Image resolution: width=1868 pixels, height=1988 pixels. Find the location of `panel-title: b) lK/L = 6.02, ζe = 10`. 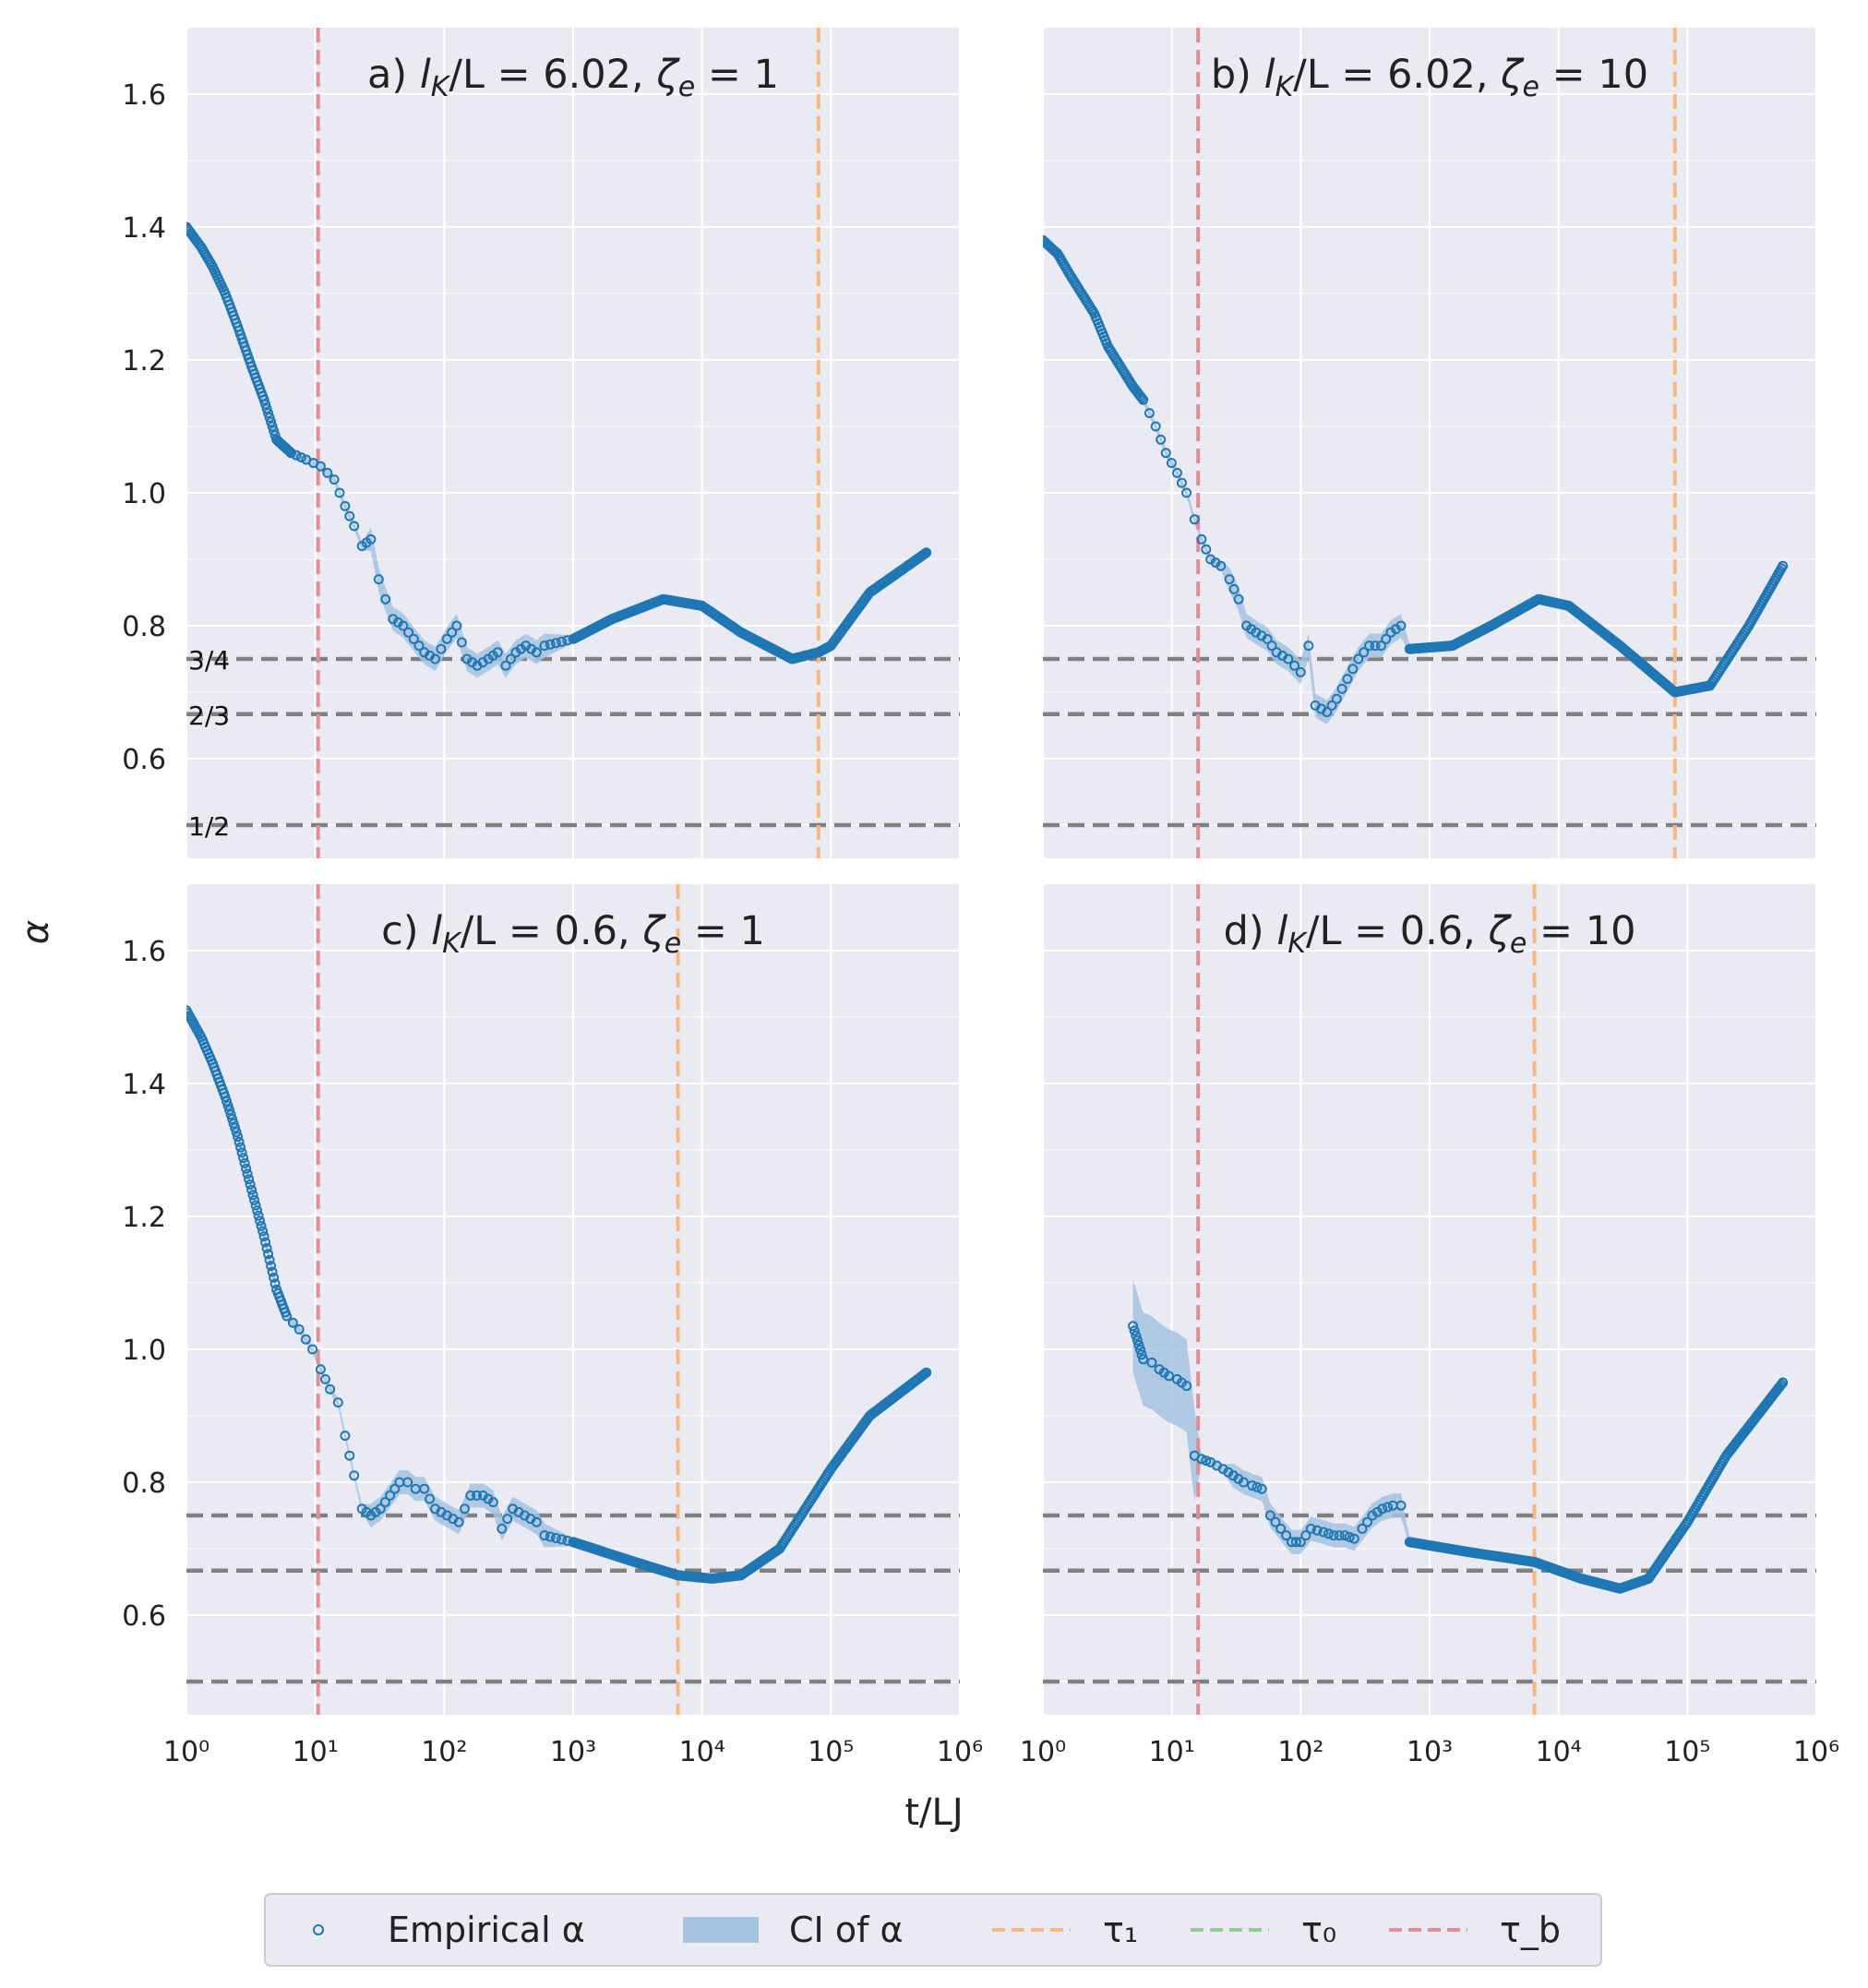

panel-title: b) lK/L = 6.02, ζe = 10 is located at coordinates (1429, 77).